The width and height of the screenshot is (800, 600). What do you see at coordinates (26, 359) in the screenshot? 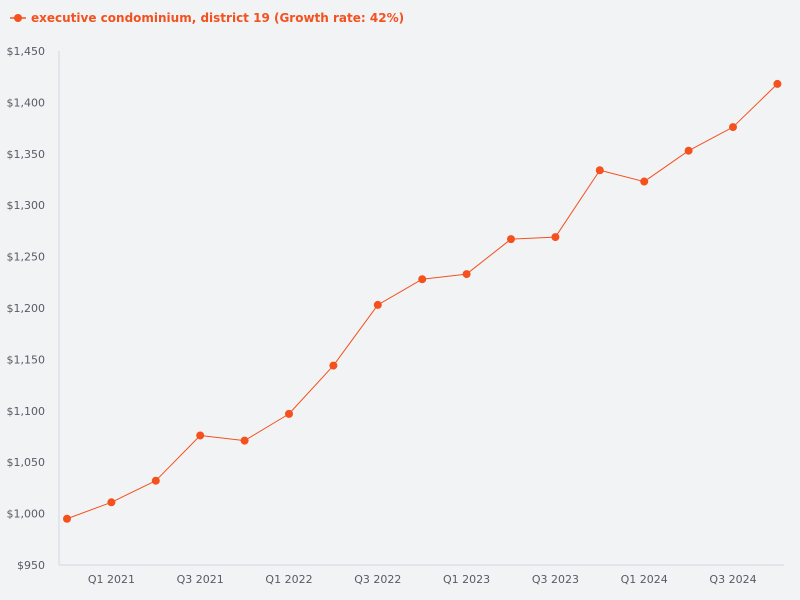
I see `y-tick-label: $1,150` at bounding box center [26, 359].